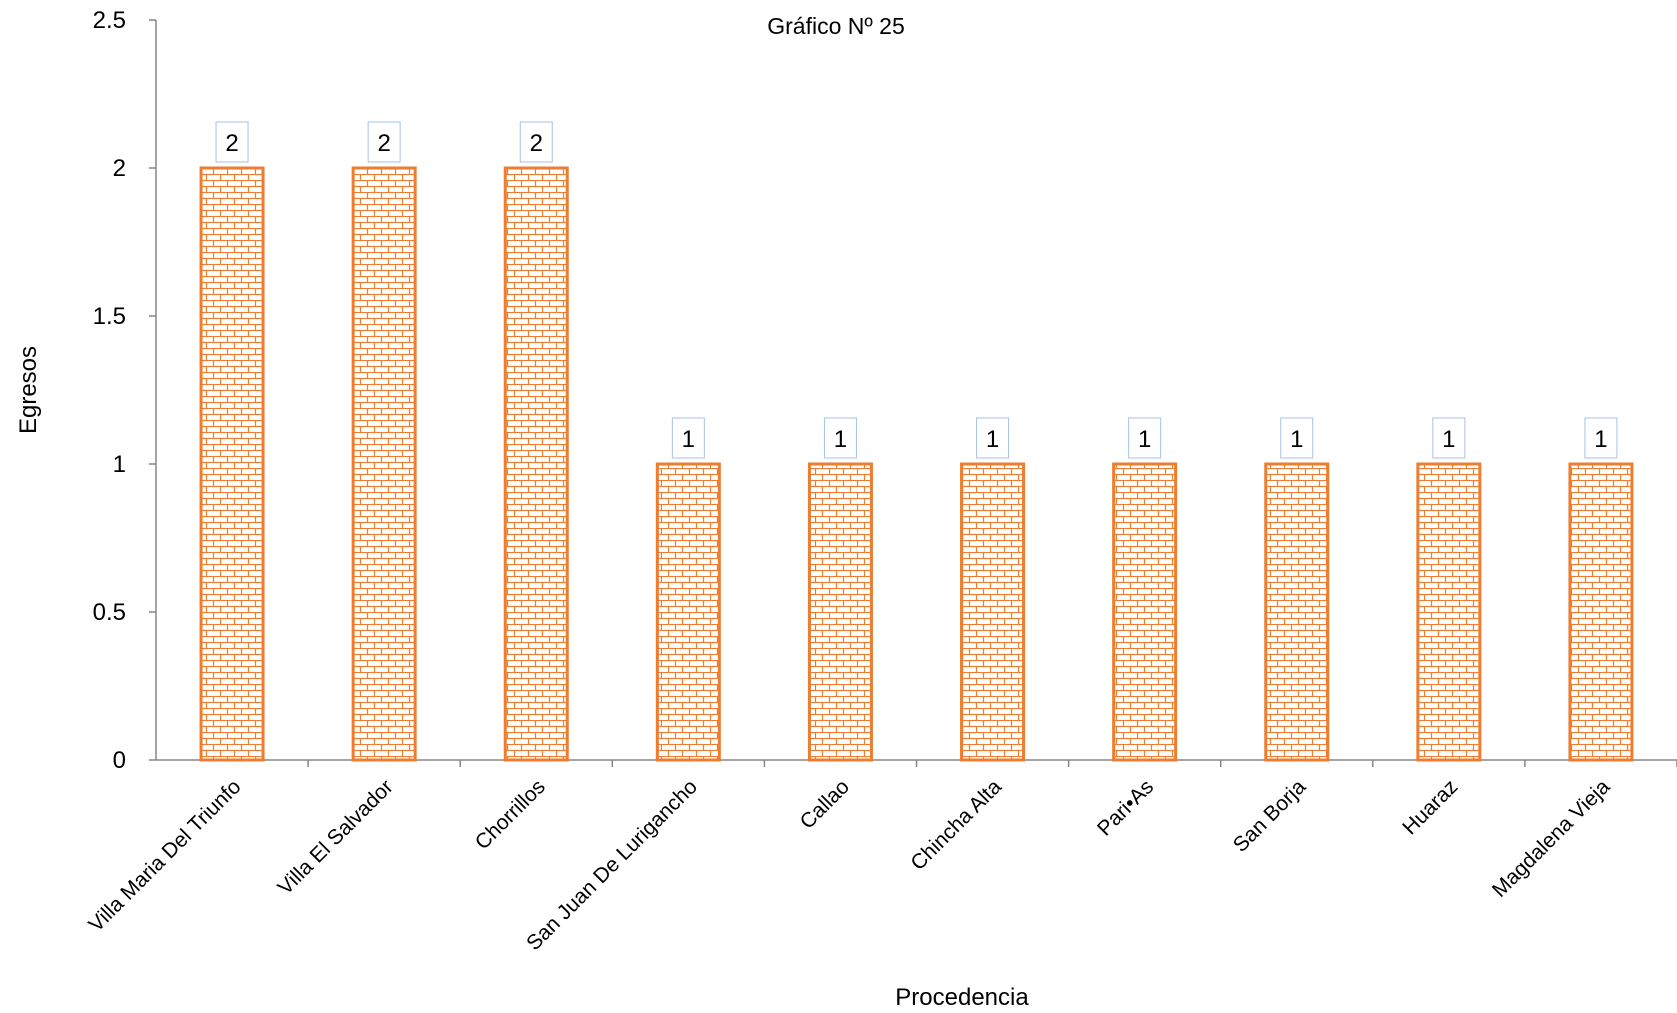 The width and height of the screenshot is (1677, 1013). I want to click on x-tick-label: Magdalena Vieja, so click(1551, 838).